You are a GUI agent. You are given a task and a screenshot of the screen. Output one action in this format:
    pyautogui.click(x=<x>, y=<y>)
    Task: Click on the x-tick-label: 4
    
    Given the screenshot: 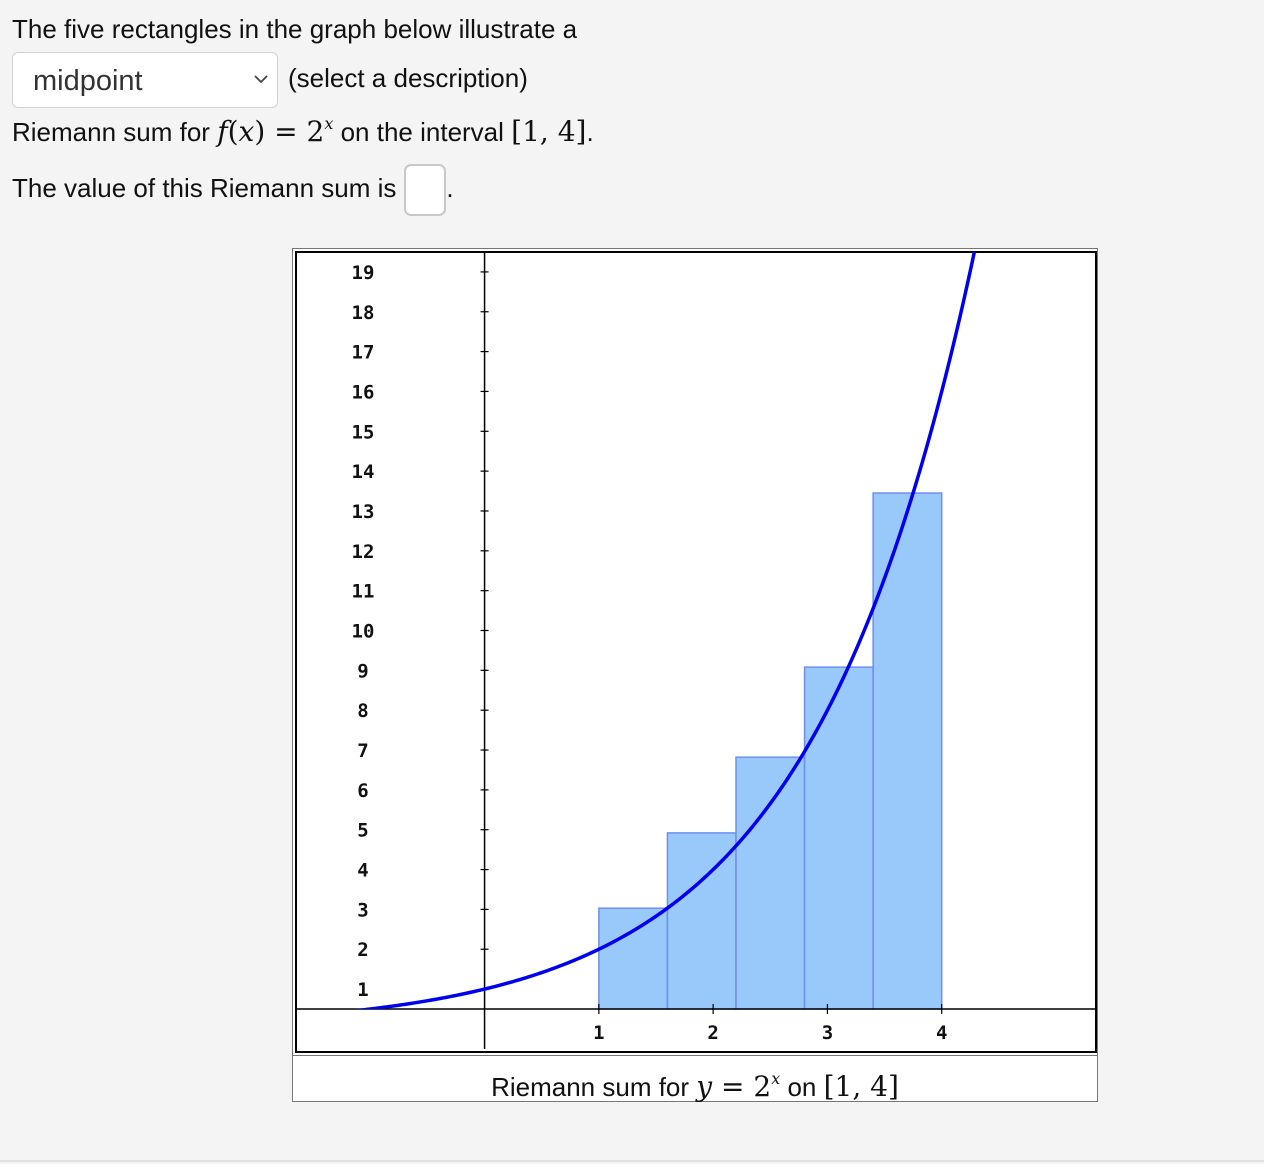 What is the action you would take?
    pyautogui.click(x=941, y=1033)
    